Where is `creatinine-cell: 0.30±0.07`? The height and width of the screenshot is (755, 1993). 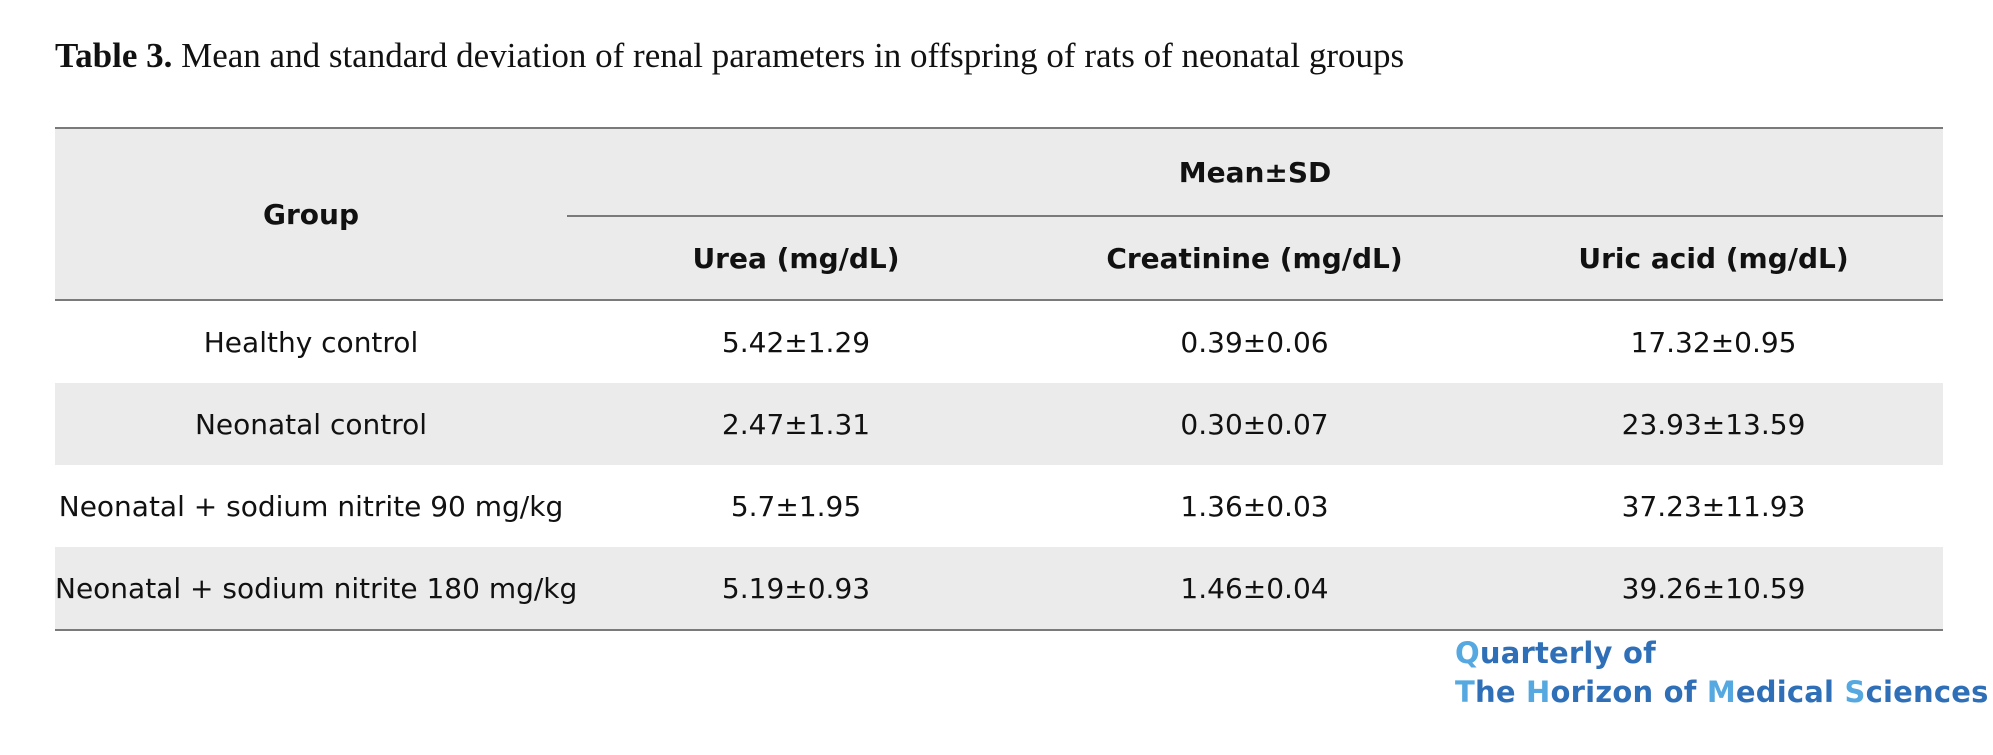
creatinine-cell: 0.30±0.07 is located at coordinates (1254, 424).